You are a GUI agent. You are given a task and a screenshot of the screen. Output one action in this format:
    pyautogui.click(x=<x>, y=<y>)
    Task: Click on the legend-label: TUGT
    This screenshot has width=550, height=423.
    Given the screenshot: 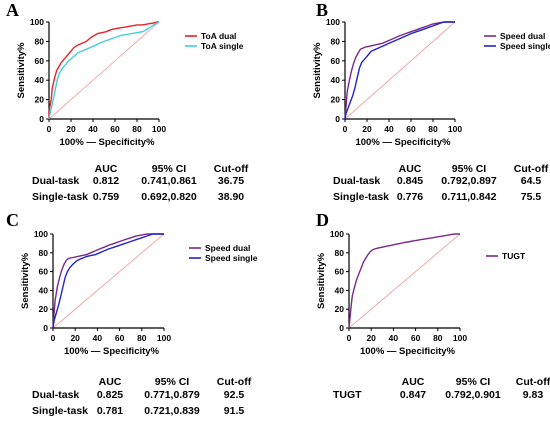 What is the action you would take?
    pyautogui.click(x=514, y=256)
    